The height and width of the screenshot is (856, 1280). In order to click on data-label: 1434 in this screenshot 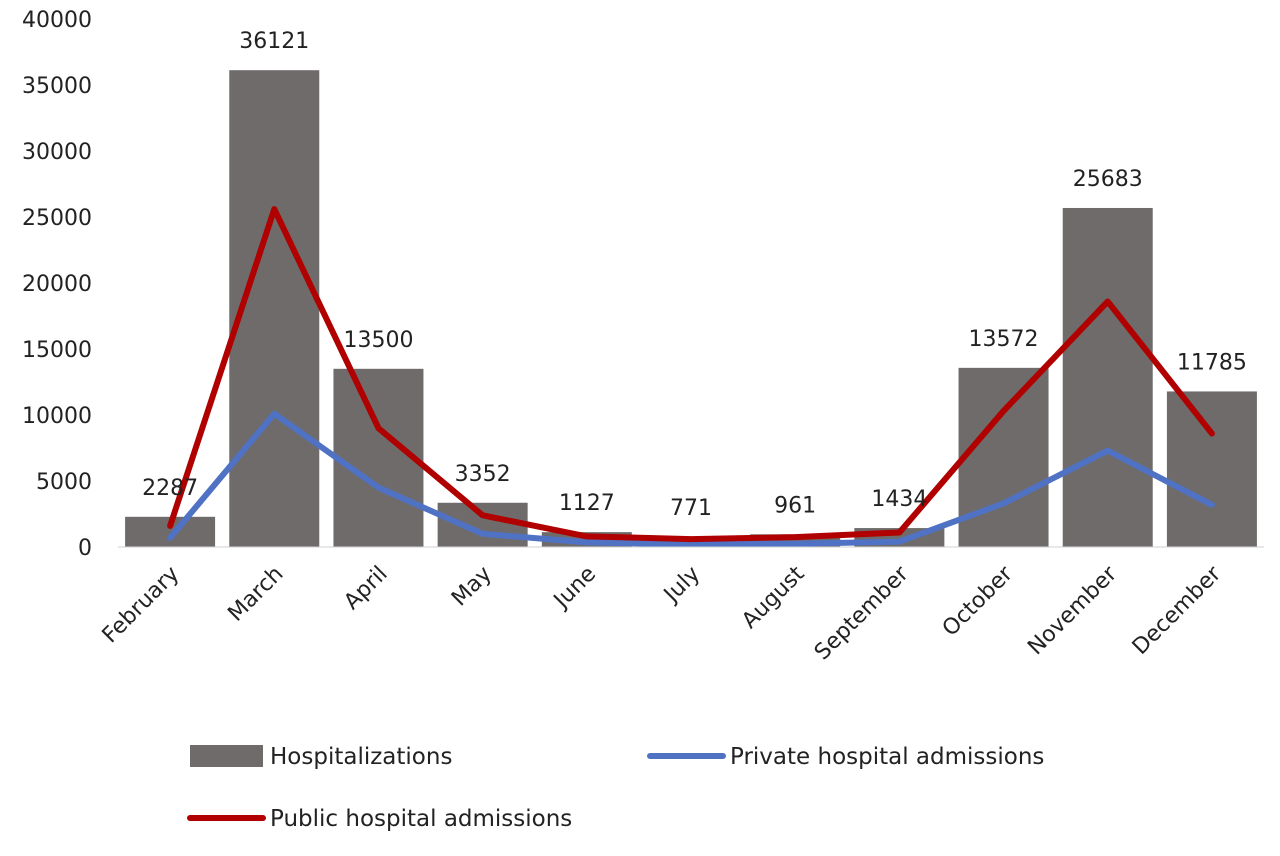, I will do `click(899, 499)`.